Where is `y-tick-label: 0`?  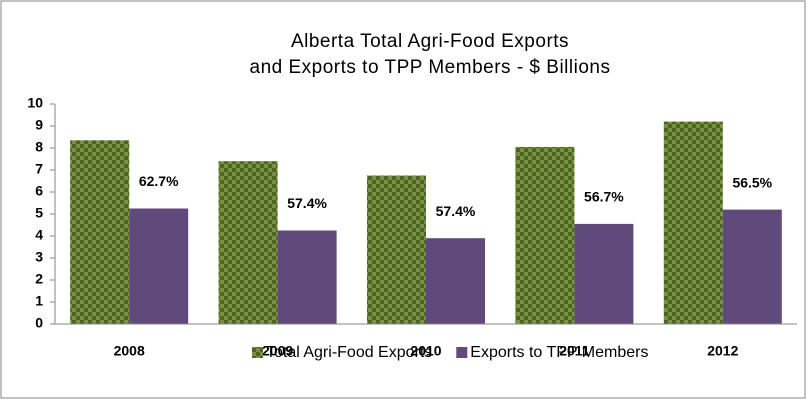 y-tick-label: 0 is located at coordinates (39, 323).